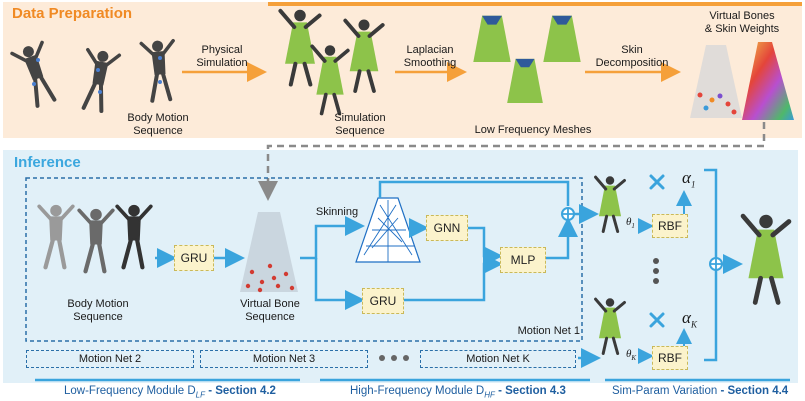 The image size is (805, 401). I want to click on footer-low-frequency: Low-Frequency Module DLF - Section 4.2, so click(170, 392).